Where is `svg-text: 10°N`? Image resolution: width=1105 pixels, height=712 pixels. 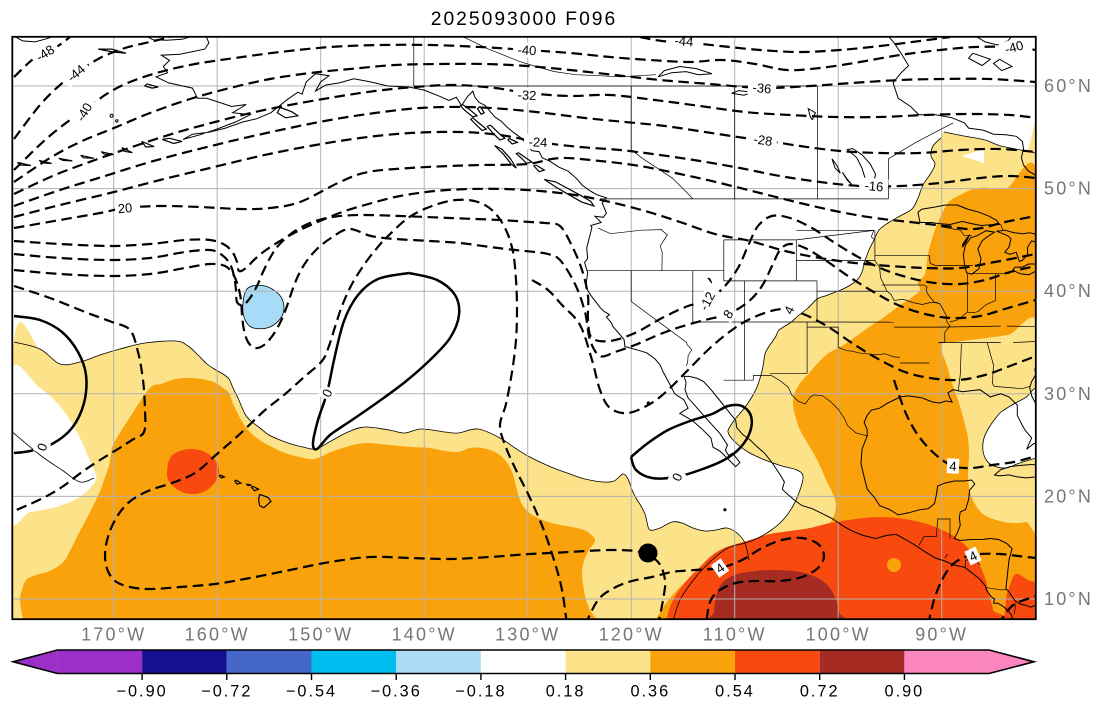
svg-text: 10°N is located at coordinates (1068, 599).